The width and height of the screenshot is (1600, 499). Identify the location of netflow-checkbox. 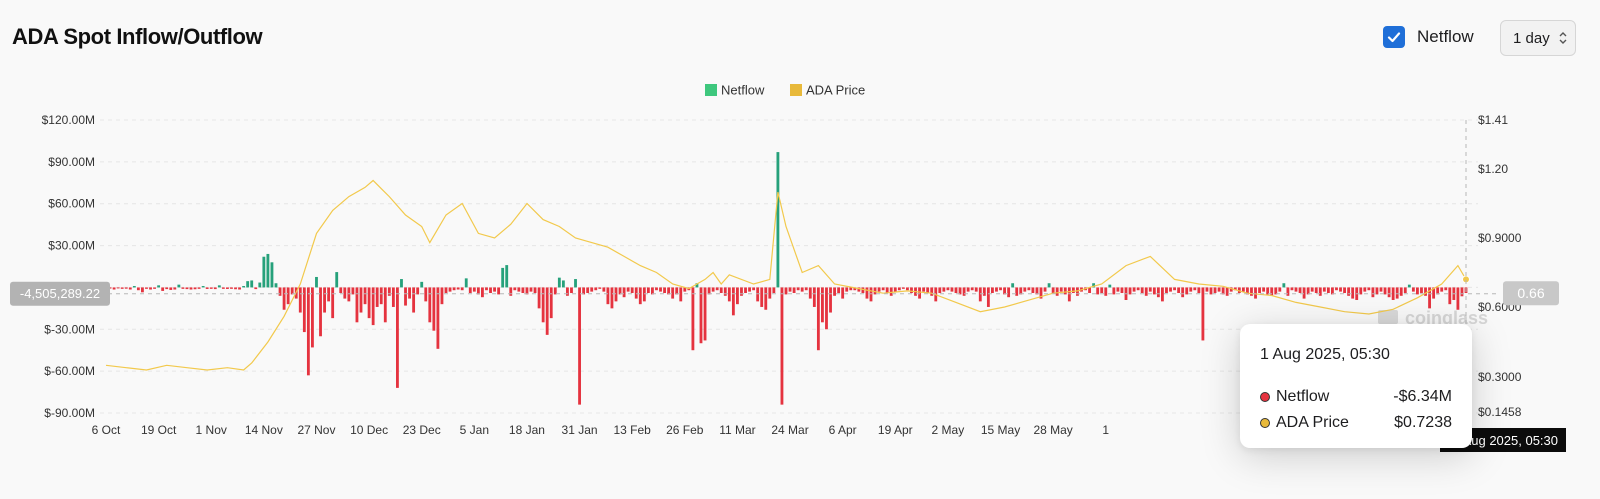
(1394, 37).